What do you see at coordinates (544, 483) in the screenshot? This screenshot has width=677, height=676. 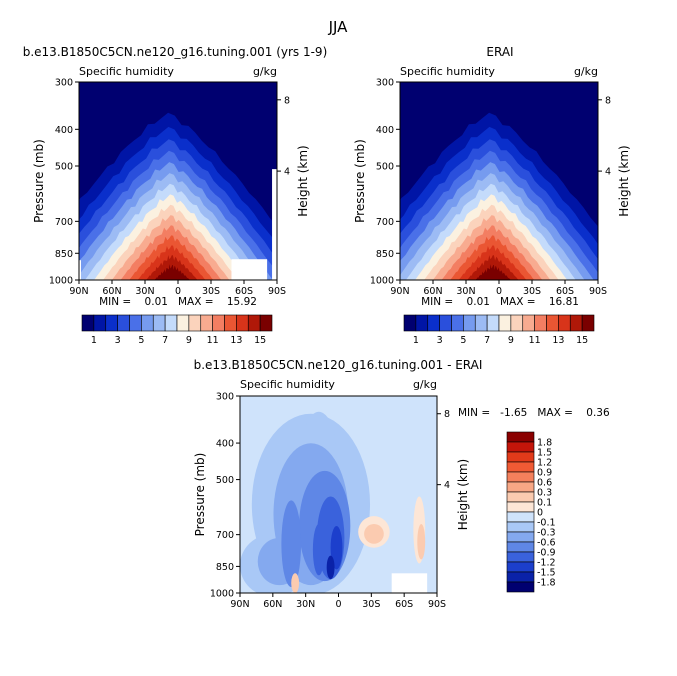 I see `colorbar-label: 0.6` at bounding box center [544, 483].